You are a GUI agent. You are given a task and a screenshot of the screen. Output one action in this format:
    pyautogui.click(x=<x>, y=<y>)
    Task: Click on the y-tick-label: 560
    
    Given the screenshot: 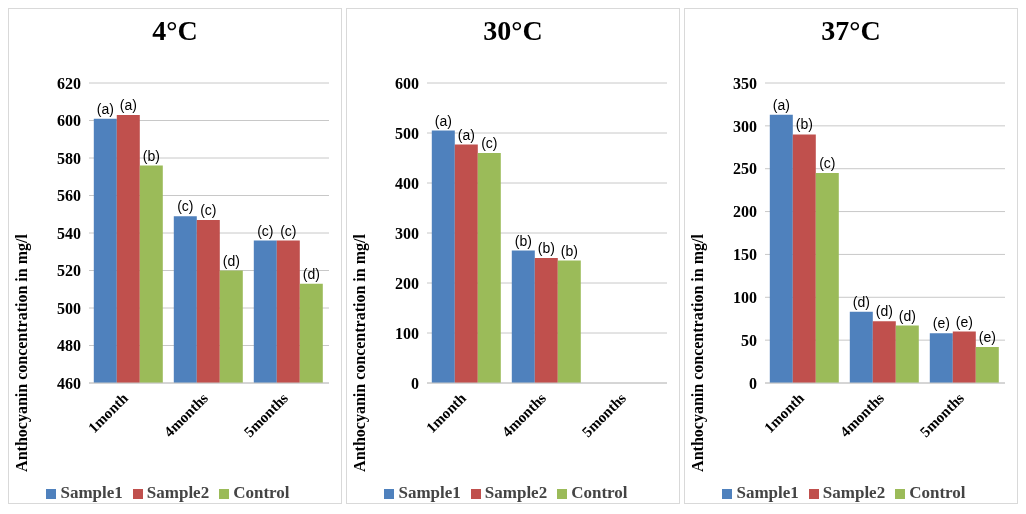 What is the action you would take?
    pyautogui.click(x=69, y=196)
    